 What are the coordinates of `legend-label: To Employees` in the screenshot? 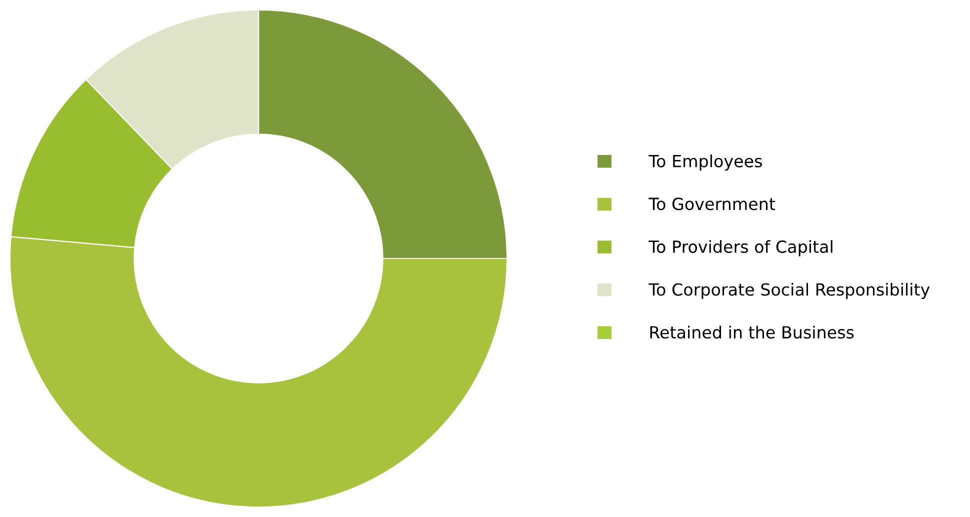 It's located at (705, 162).